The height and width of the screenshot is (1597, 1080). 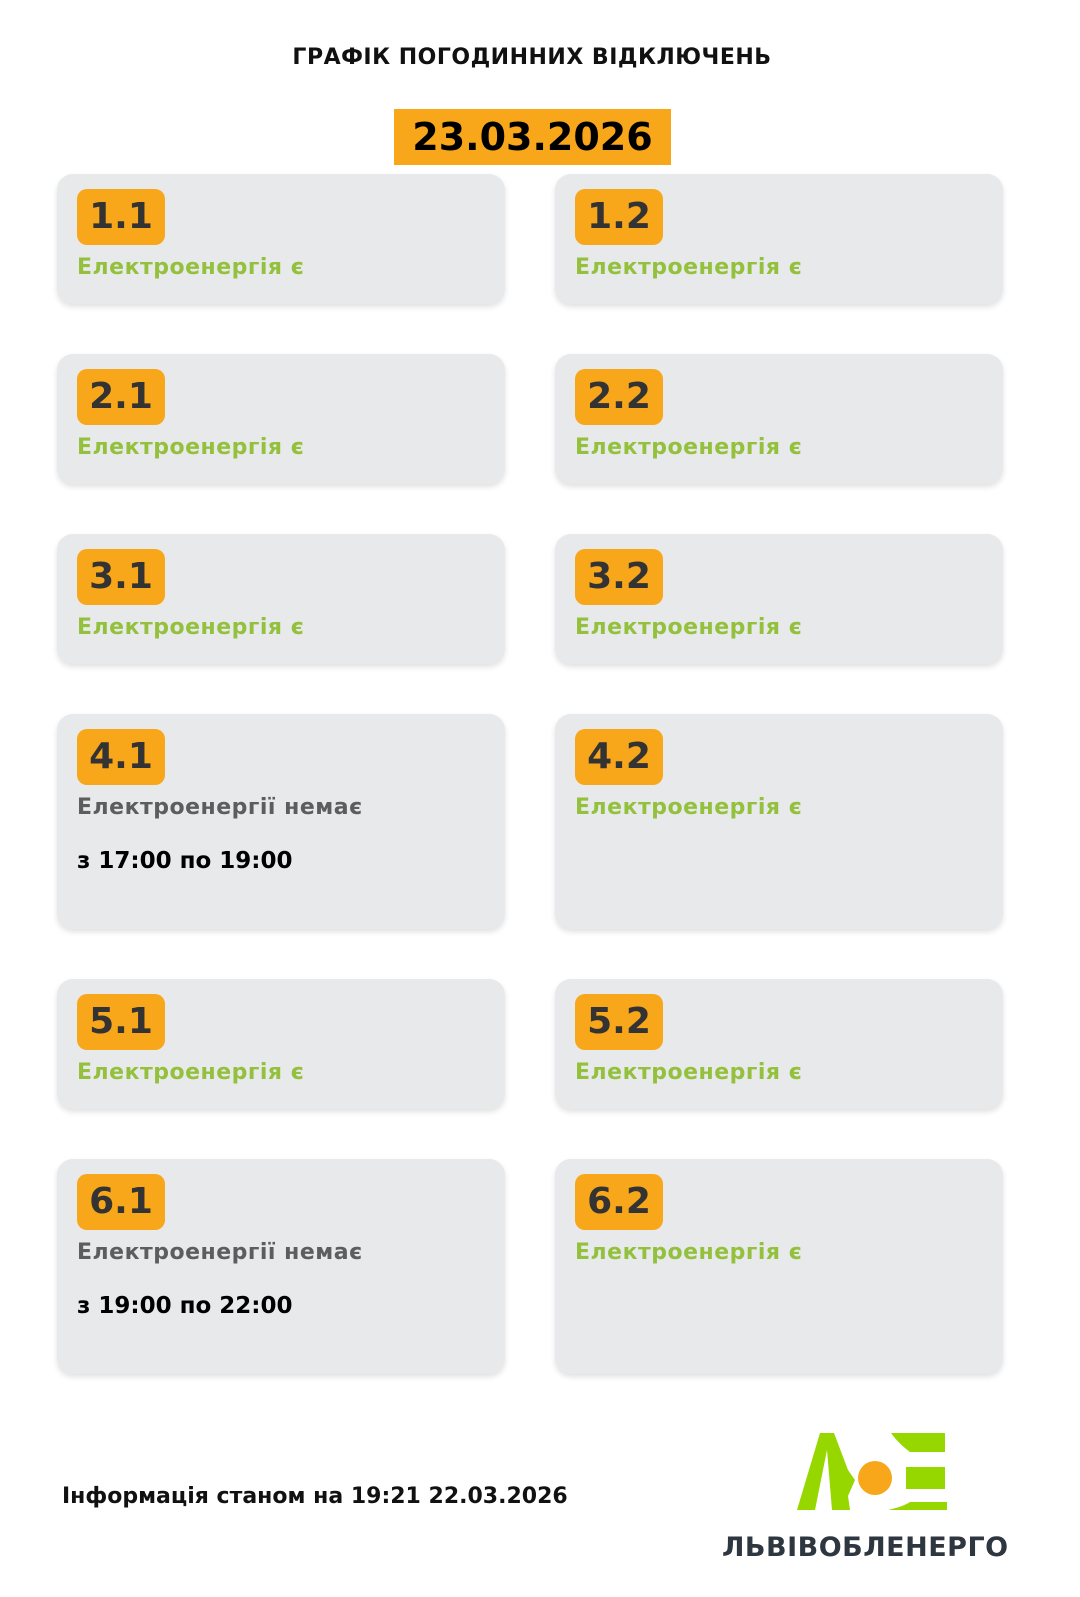 I want to click on group-card-5-2: 5.2 Електроенергія є, so click(x=779, y=1044).